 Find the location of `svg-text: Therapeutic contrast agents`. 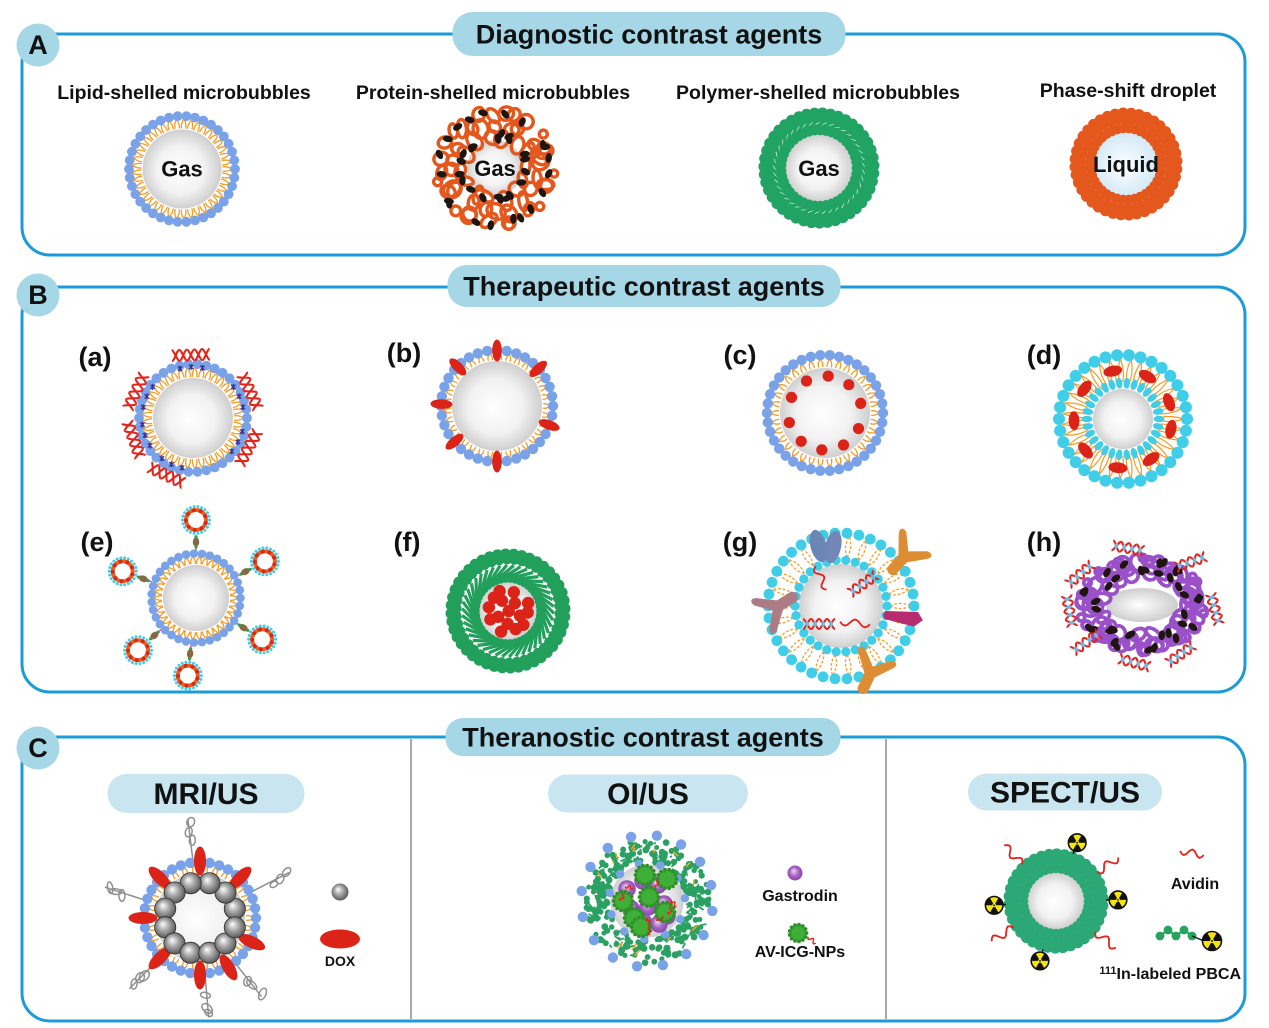

svg-text: Therapeutic contrast agents is located at coordinates (644, 286).